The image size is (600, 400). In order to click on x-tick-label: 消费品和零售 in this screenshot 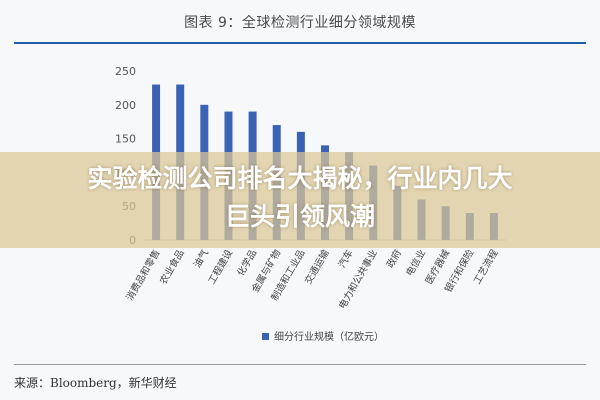, I will do `click(143, 275)`.